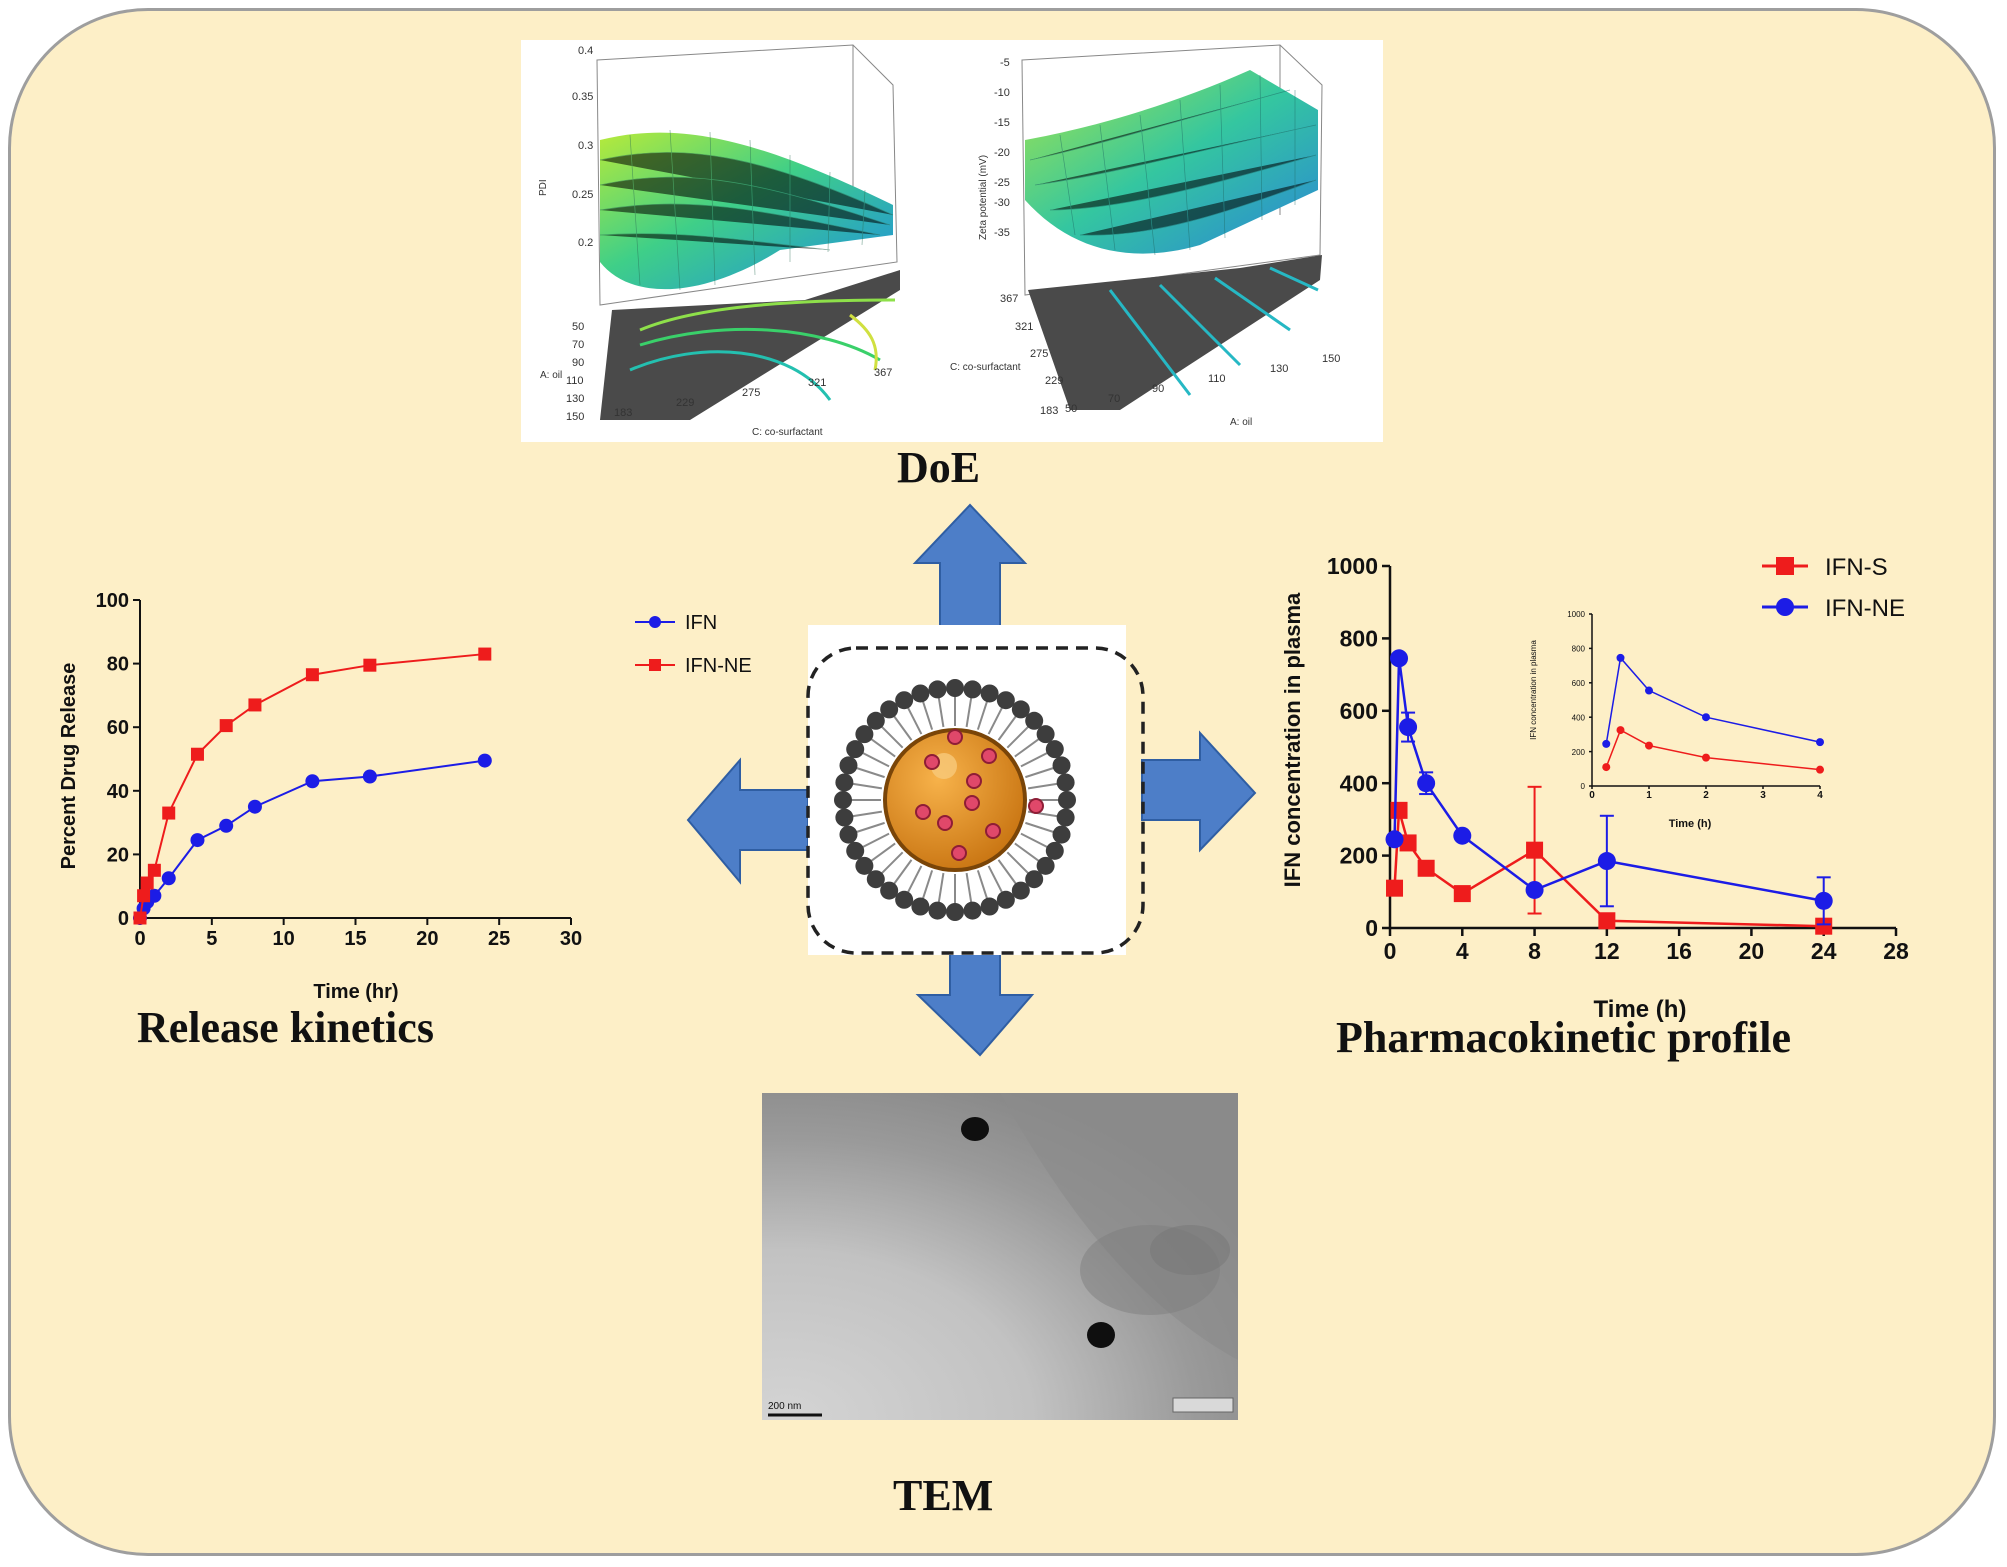 The height and width of the screenshot is (1567, 2007). What do you see at coordinates (787, 432) in the screenshot?
I see `doe-left-x-label: C: co-surfactant` at bounding box center [787, 432].